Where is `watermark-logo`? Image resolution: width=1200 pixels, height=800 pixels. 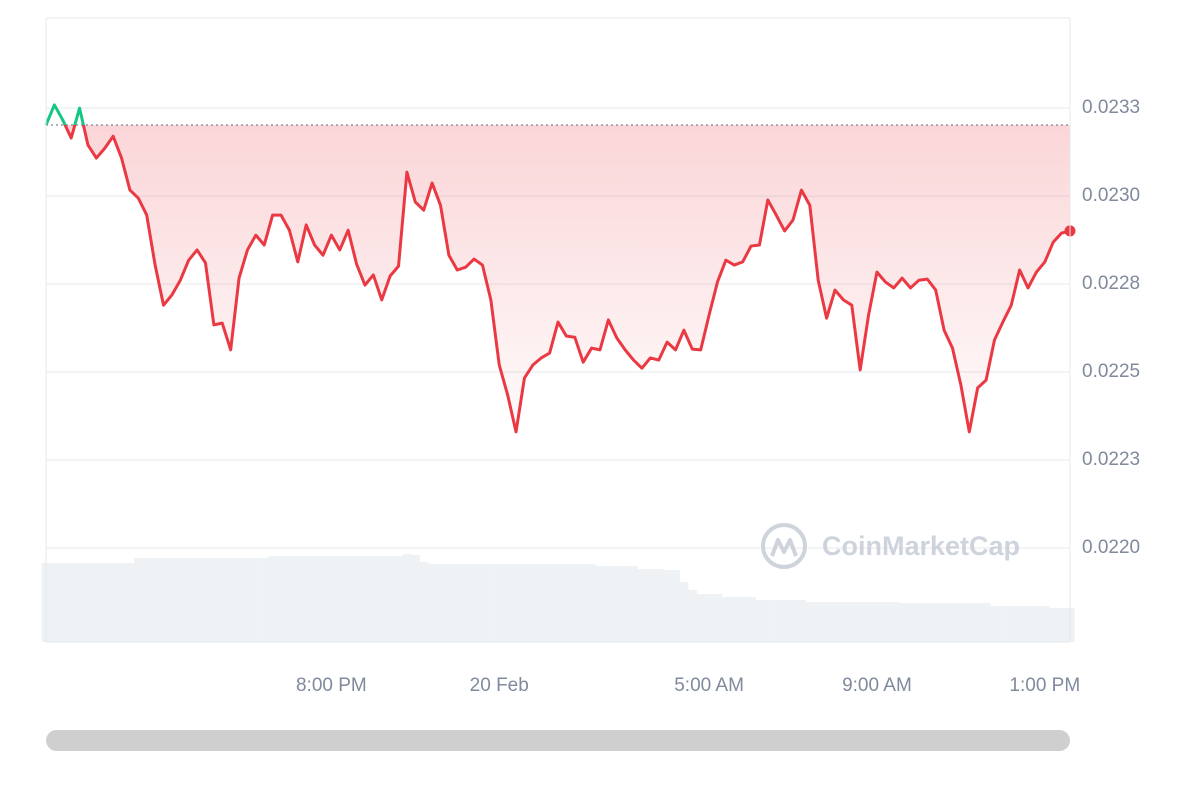 watermark-logo is located at coordinates (784, 546).